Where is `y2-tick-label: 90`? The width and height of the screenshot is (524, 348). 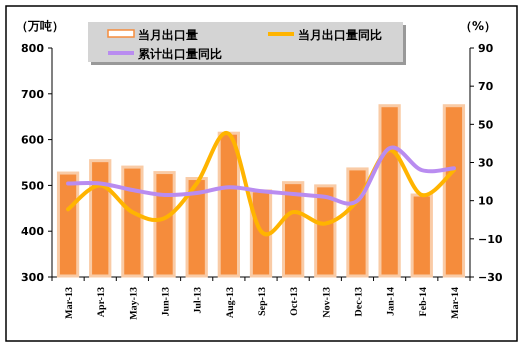 y2-tick-label: 90 is located at coordinates (486, 48).